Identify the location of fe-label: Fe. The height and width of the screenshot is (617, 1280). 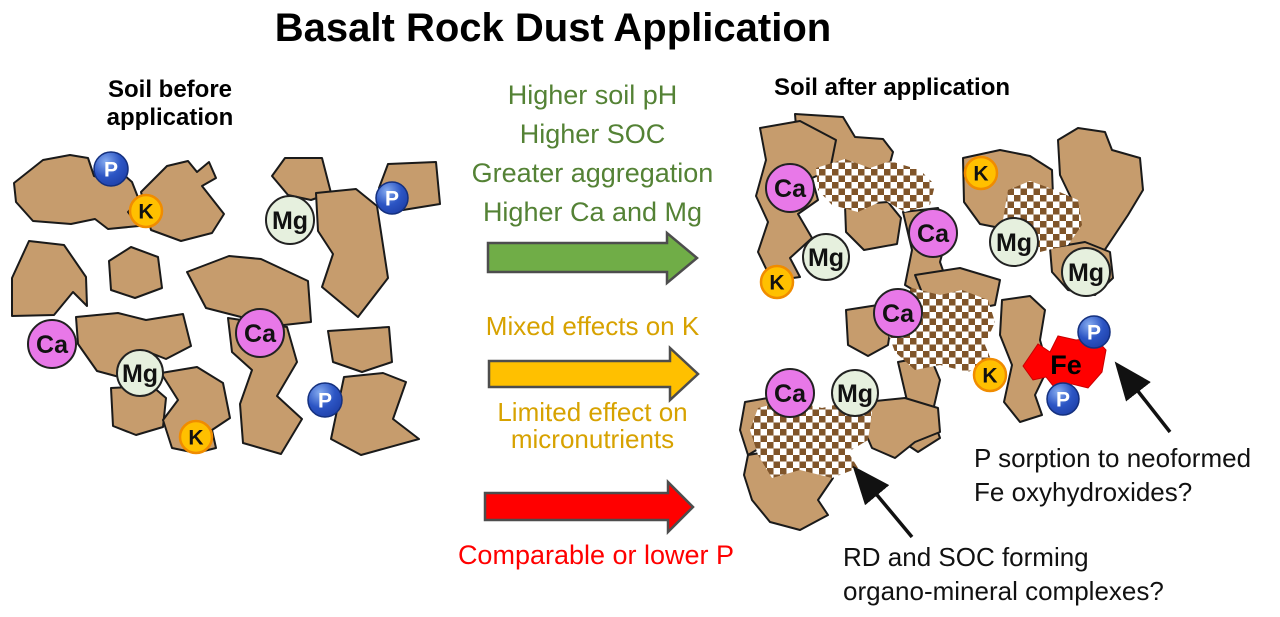
(1066, 365).